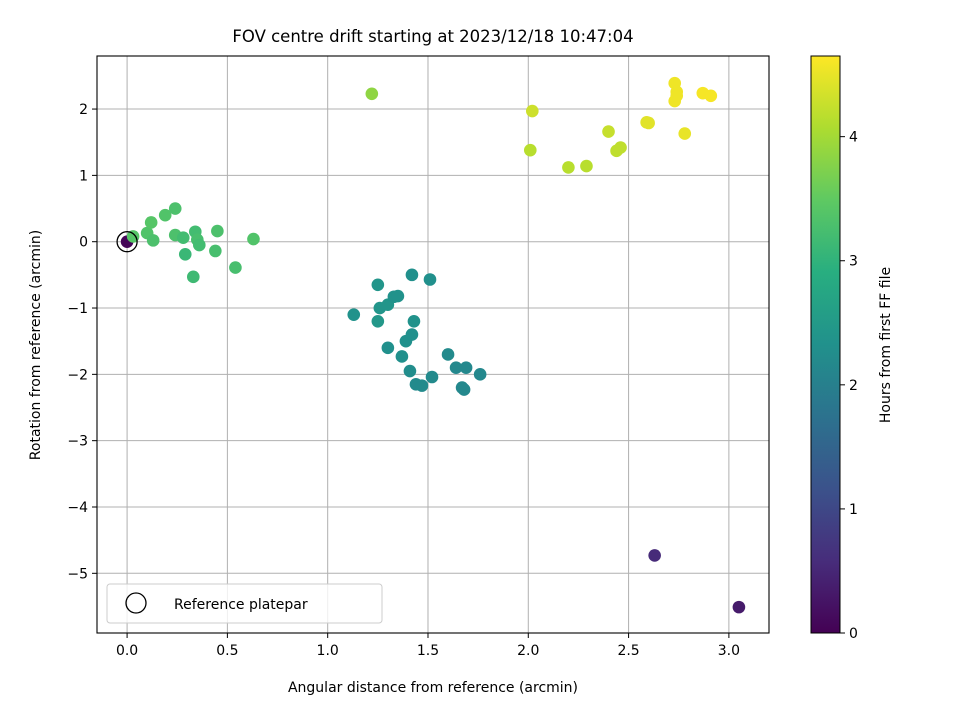  What do you see at coordinates (77, 574) in the screenshot?
I see `y-tick-label: −5` at bounding box center [77, 574].